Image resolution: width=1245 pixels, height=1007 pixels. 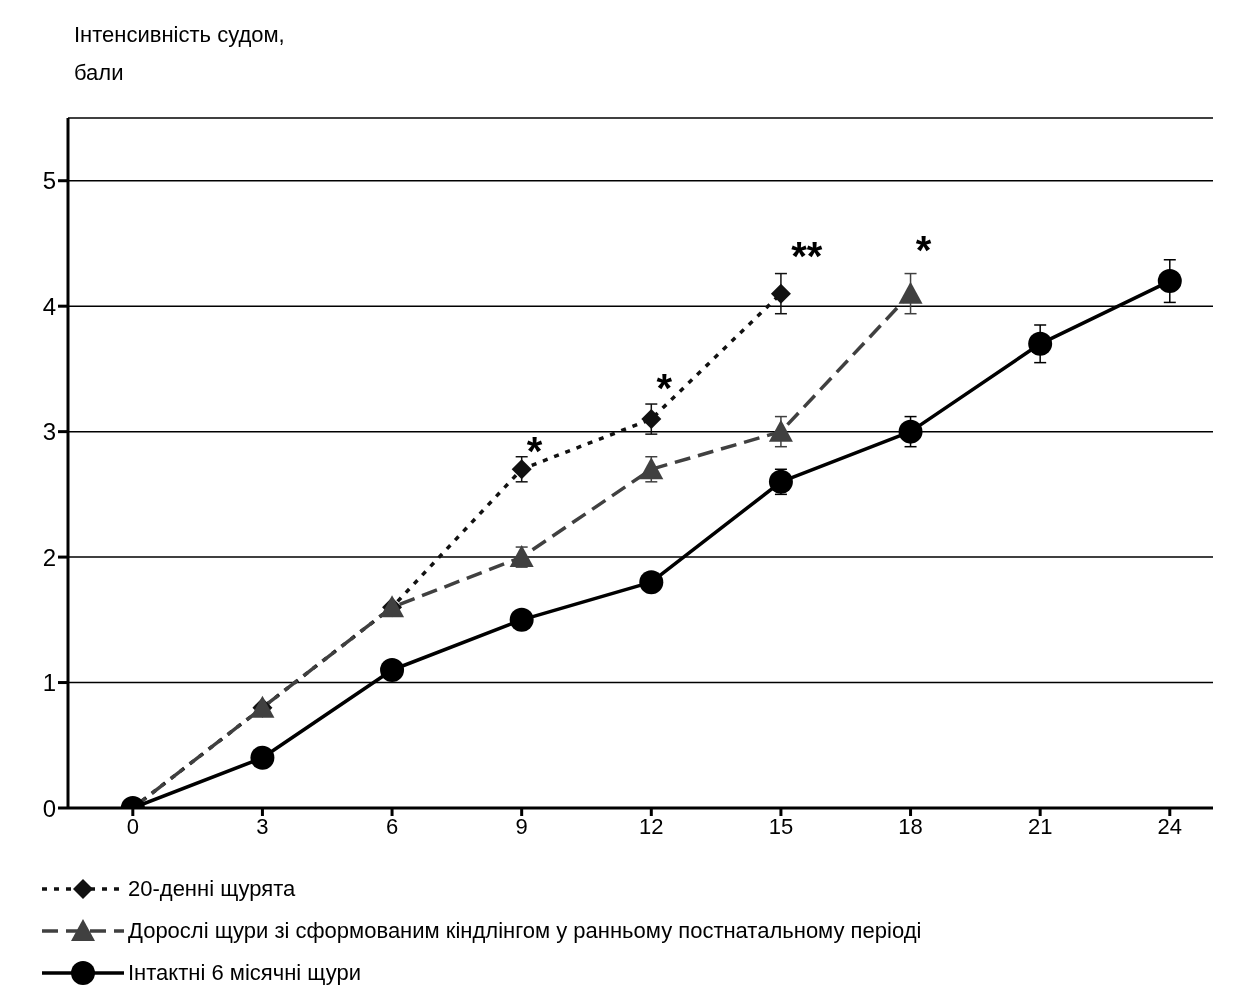 What do you see at coordinates (244, 973) in the screenshot?
I see `legend-label: Інтактні 6 місячні щури` at bounding box center [244, 973].